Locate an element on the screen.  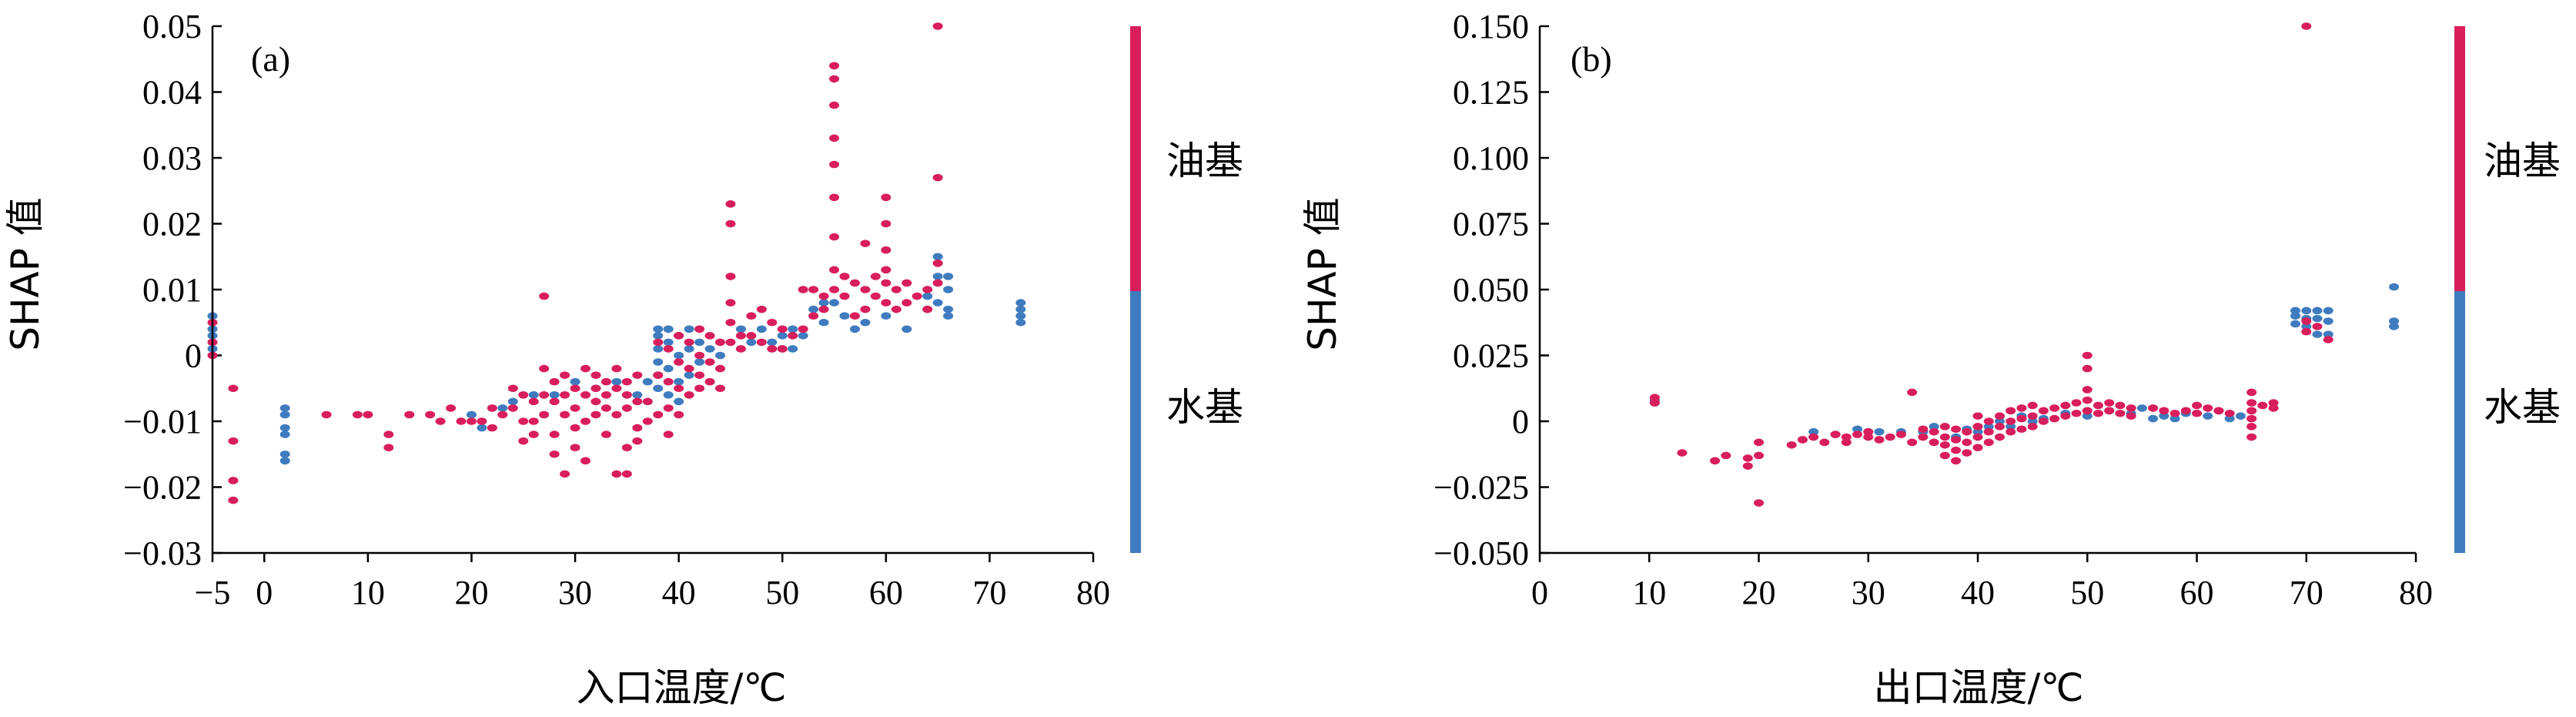
panel-b-label: (b) is located at coordinates (1592, 59).